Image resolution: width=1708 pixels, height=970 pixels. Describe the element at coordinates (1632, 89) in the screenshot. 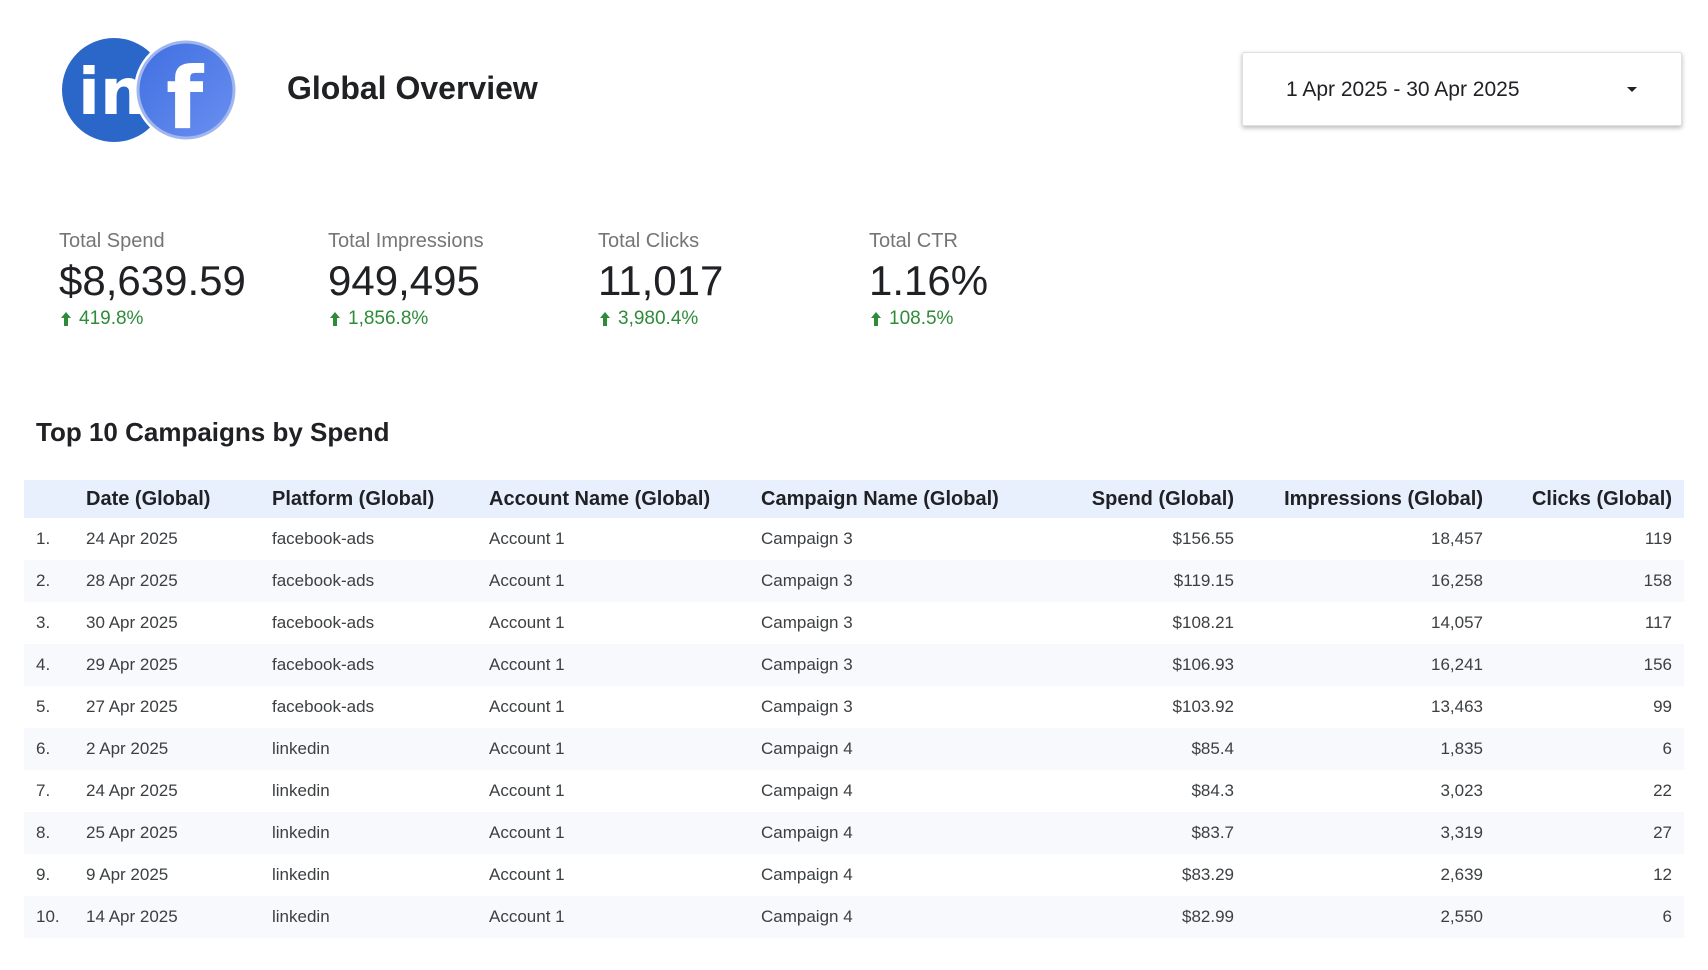

I see `caret-down-icon` at that location.